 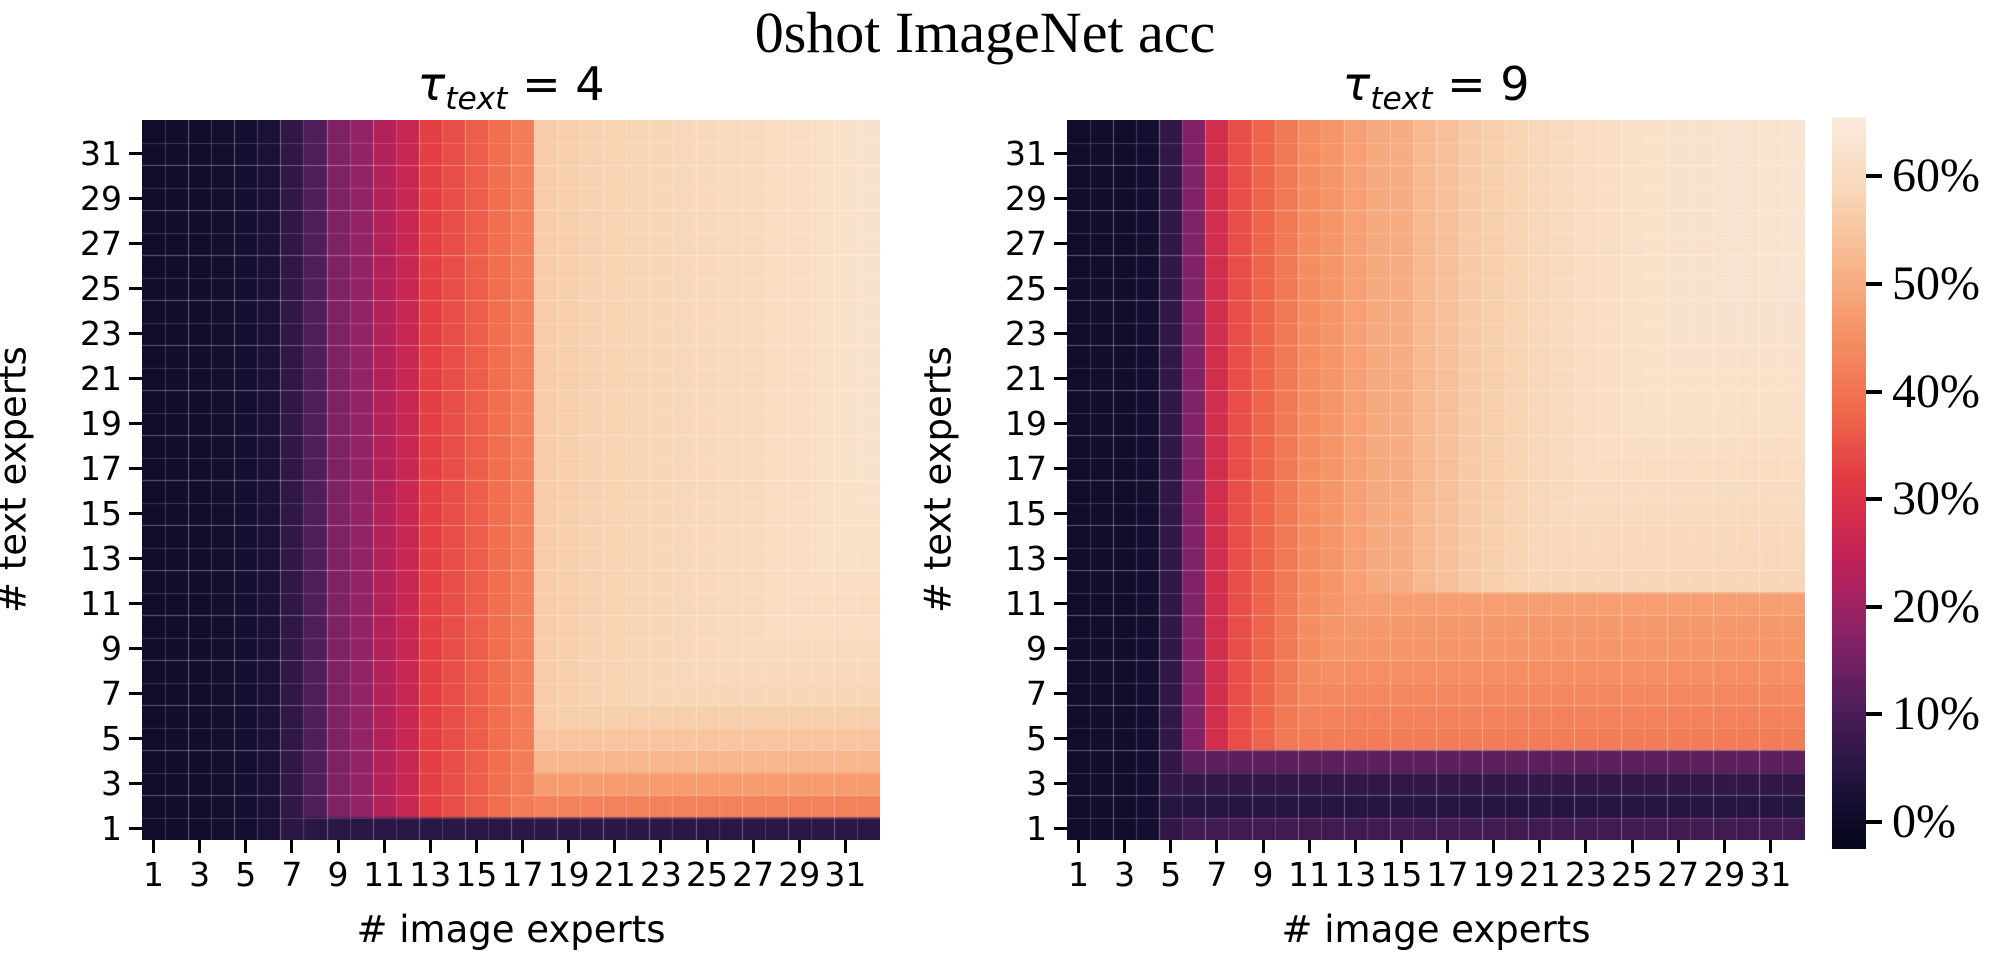 What do you see at coordinates (1026, 198) in the screenshot?
I see `y-tick-label: 29` at bounding box center [1026, 198].